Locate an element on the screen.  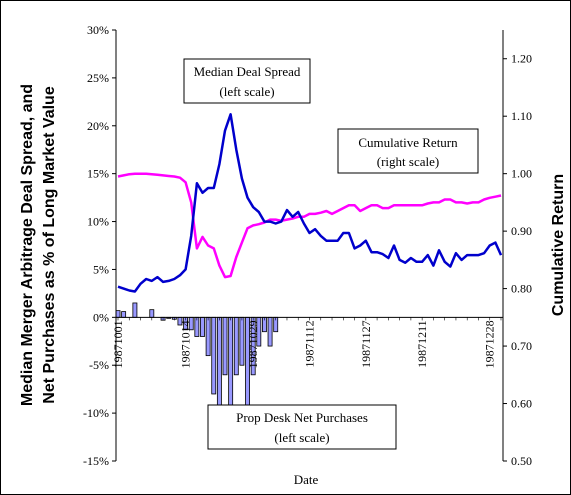
right-tick-label: 0.70 is located at coordinates (521, 346).